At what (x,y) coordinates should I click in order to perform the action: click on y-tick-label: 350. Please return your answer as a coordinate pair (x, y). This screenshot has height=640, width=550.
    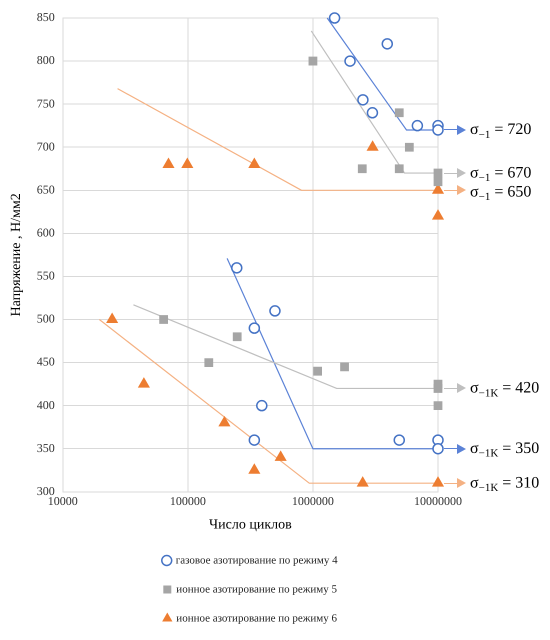
    Looking at the image, I should click on (45, 447).